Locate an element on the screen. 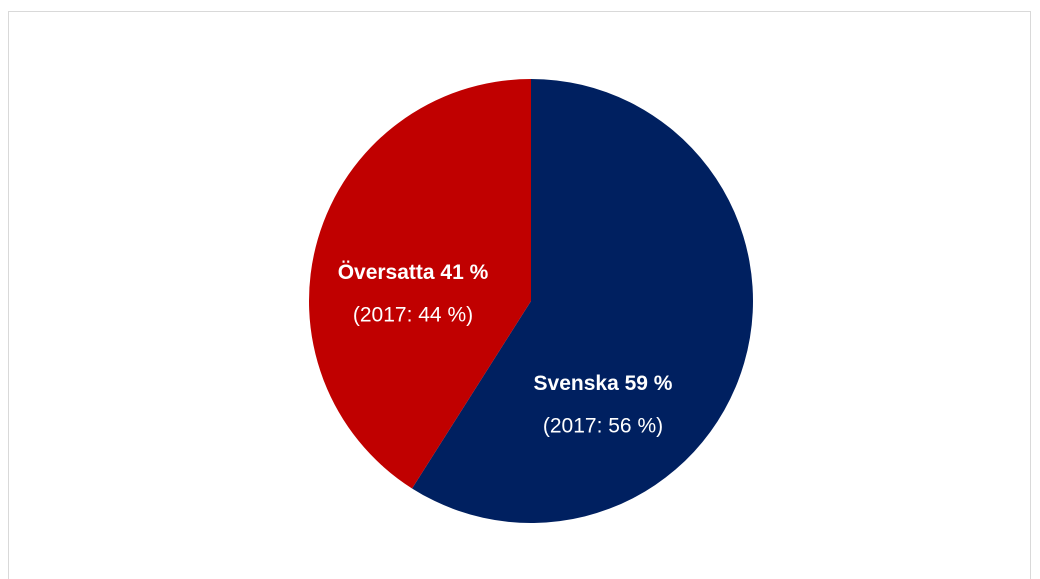 Image resolution: width=1040 pixels, height=579 pixels. value-label: 41 % is located at coordinates (464, 272).